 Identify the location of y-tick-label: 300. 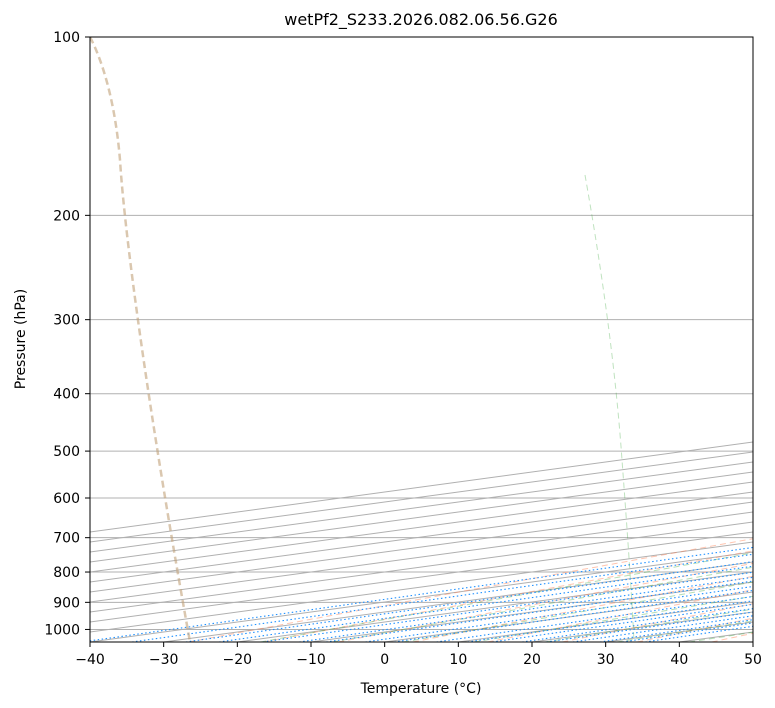
(66, 321).